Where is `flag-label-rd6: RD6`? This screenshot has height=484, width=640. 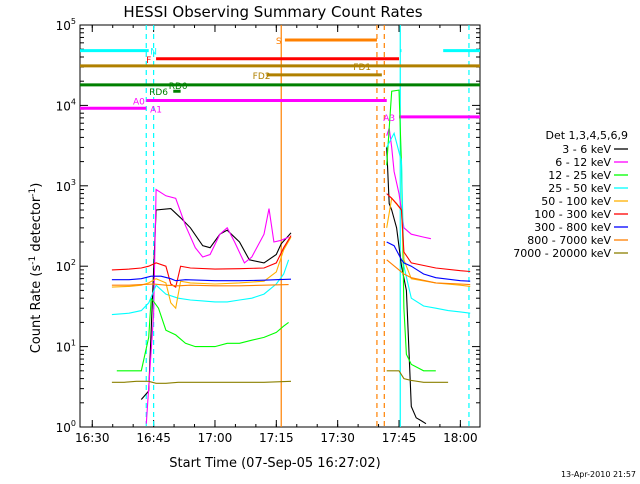 flag-label-rd6: RD6 is located at coordinates (158, 93).